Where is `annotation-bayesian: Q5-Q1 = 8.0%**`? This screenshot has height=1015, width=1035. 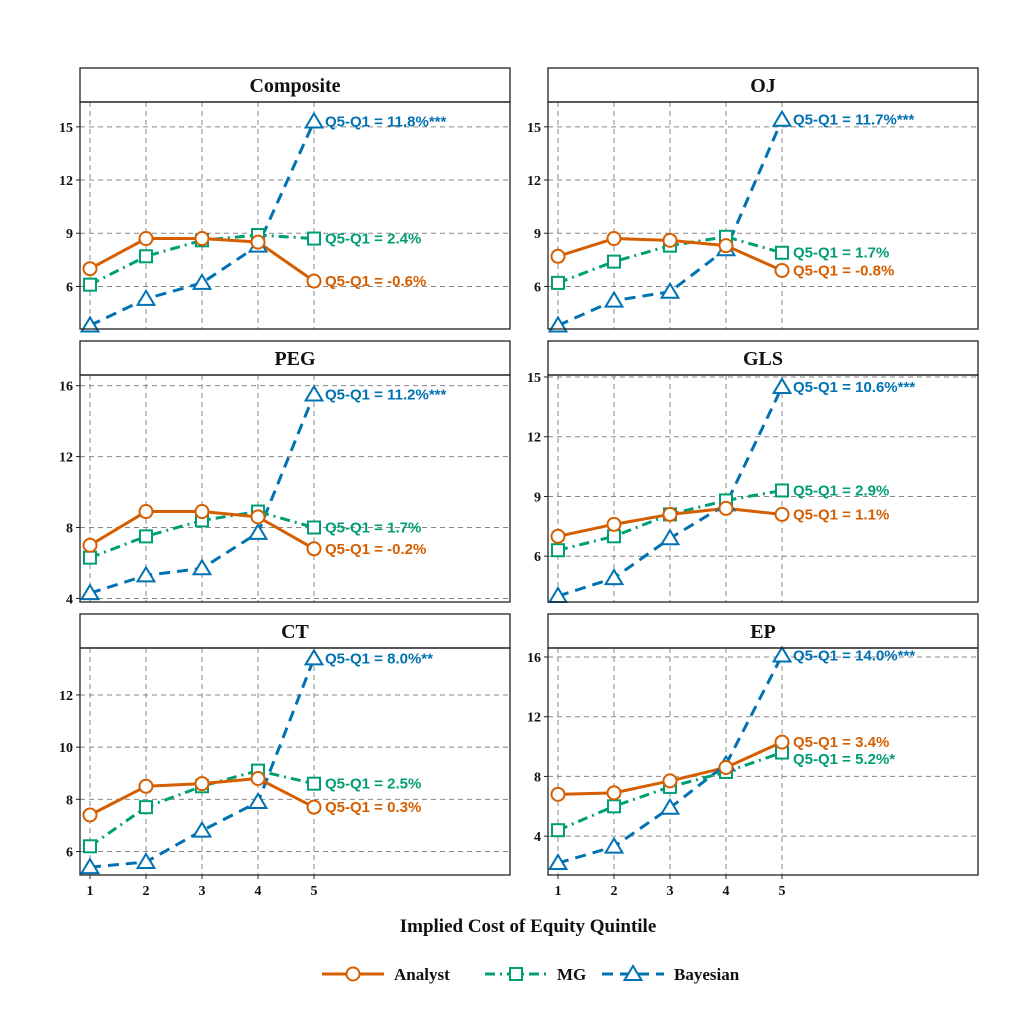
annotation-bayesian: Q5-Q1 = 8.0%** is located at coordinates (379, 658).